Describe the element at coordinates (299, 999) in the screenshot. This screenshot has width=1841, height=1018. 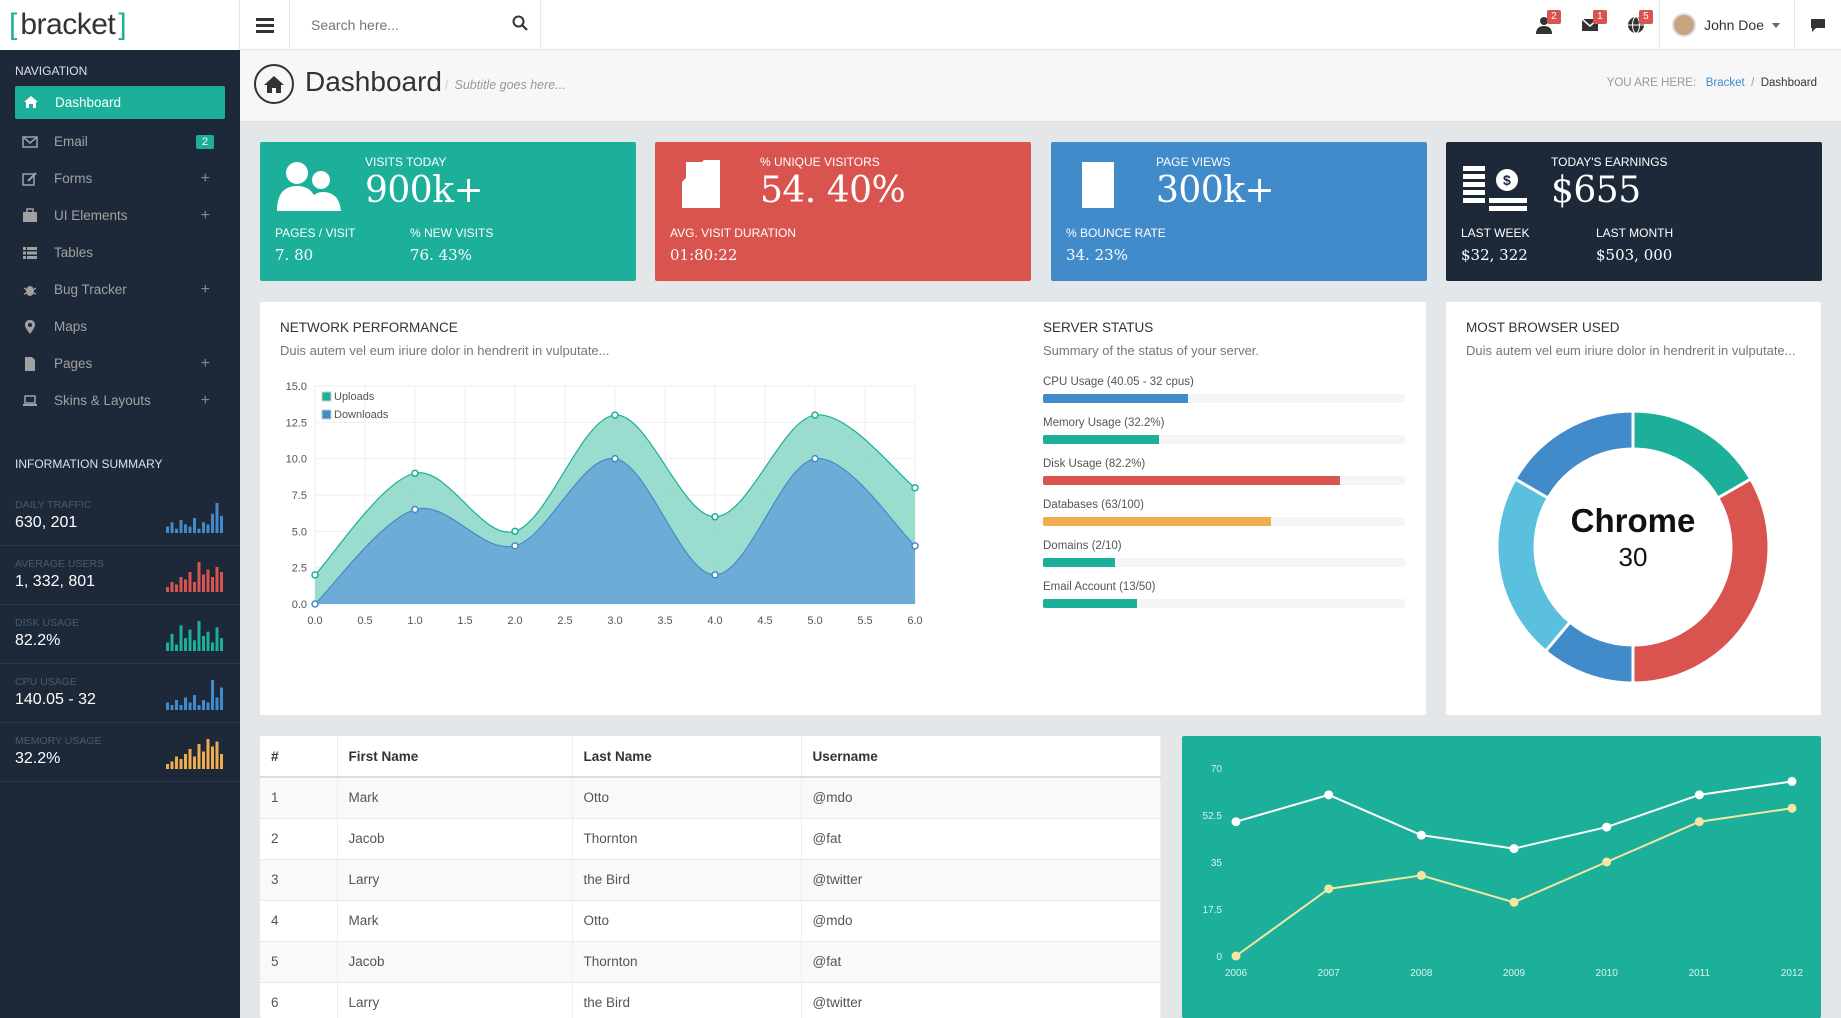
I see `table-cell: 6` at that location.